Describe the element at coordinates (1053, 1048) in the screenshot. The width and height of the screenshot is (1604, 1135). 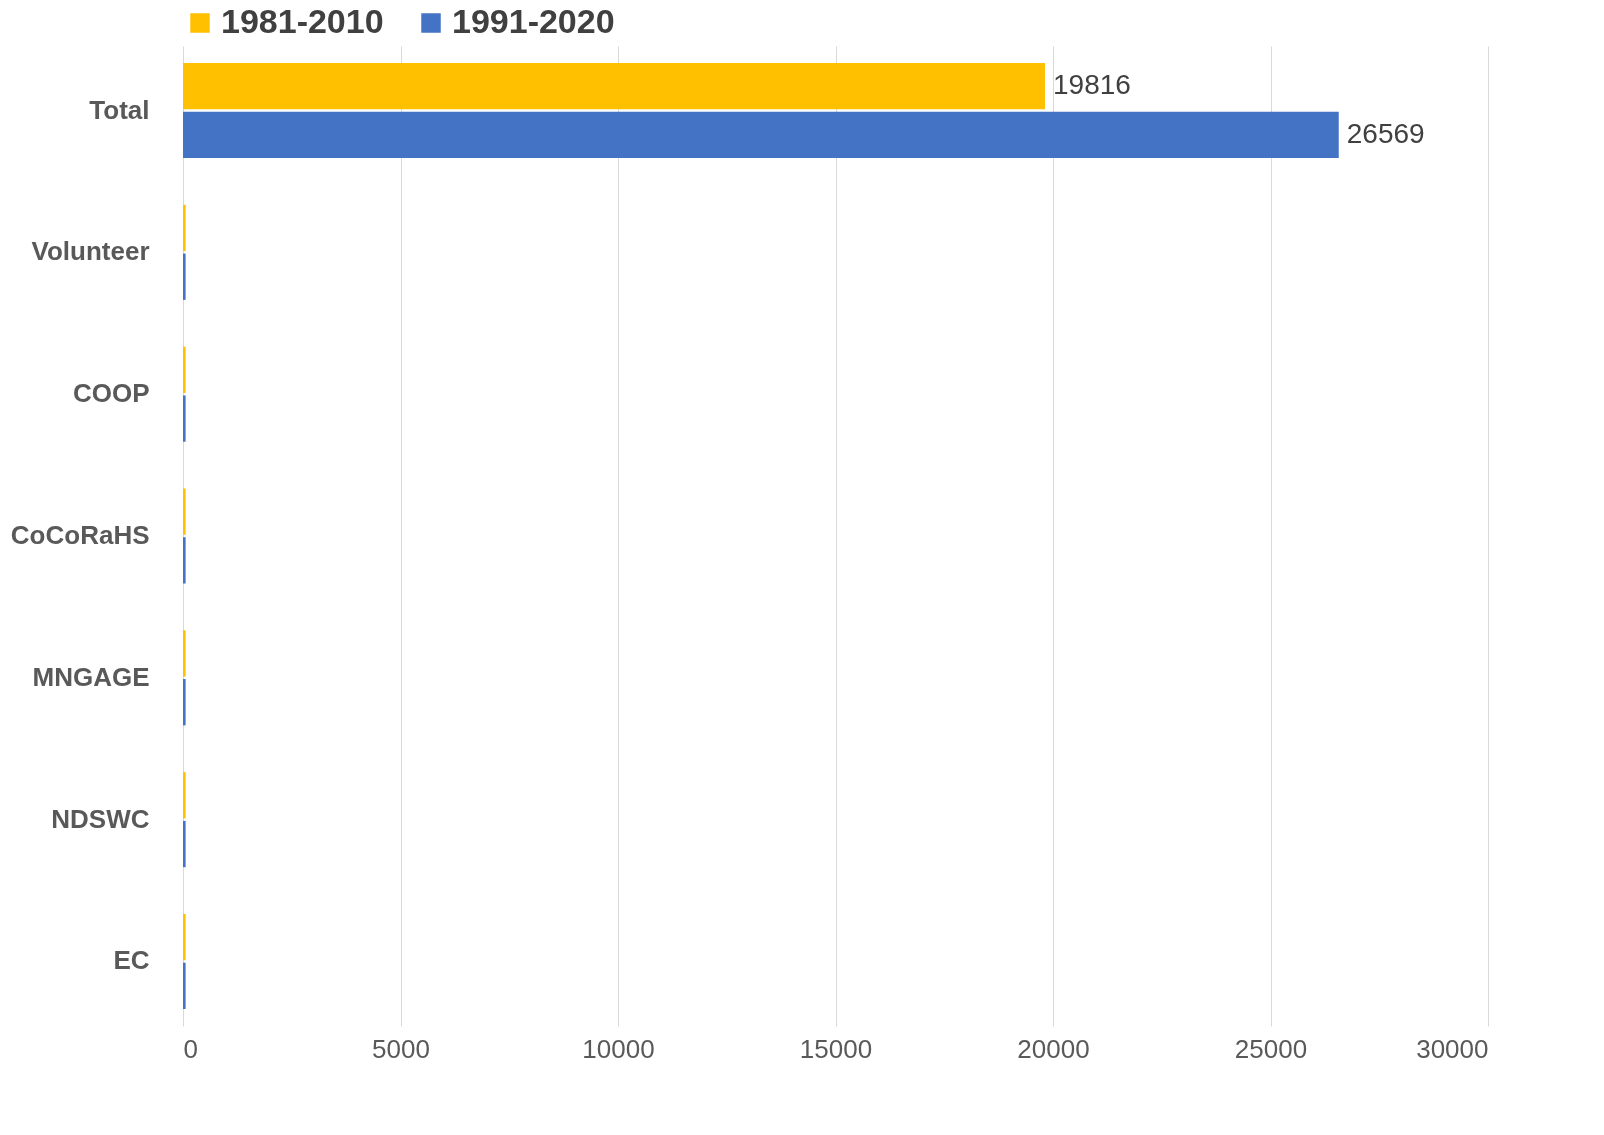
I see `x-tick-label: 20000` at that location.